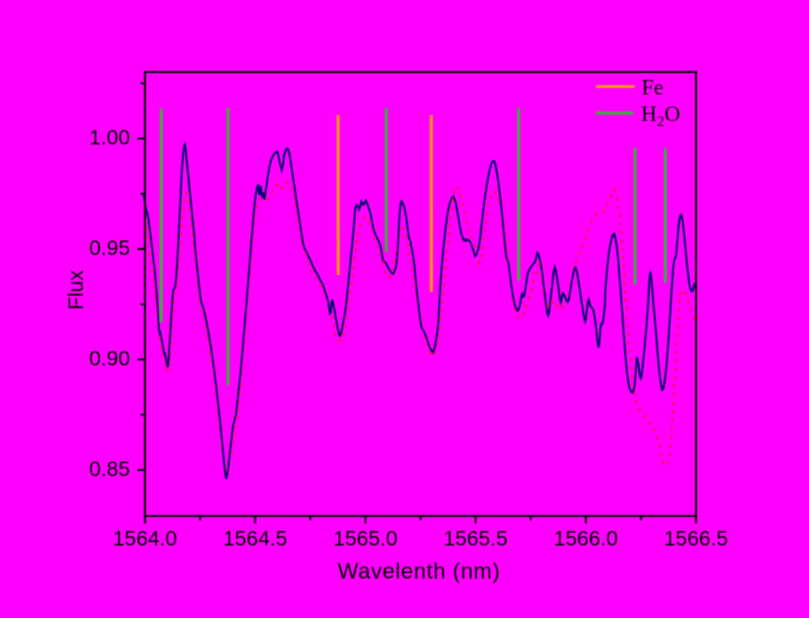  Describe the element at coordinates (586, 539) in the screenshot. I see `svg-text: 1566.0` at that location.